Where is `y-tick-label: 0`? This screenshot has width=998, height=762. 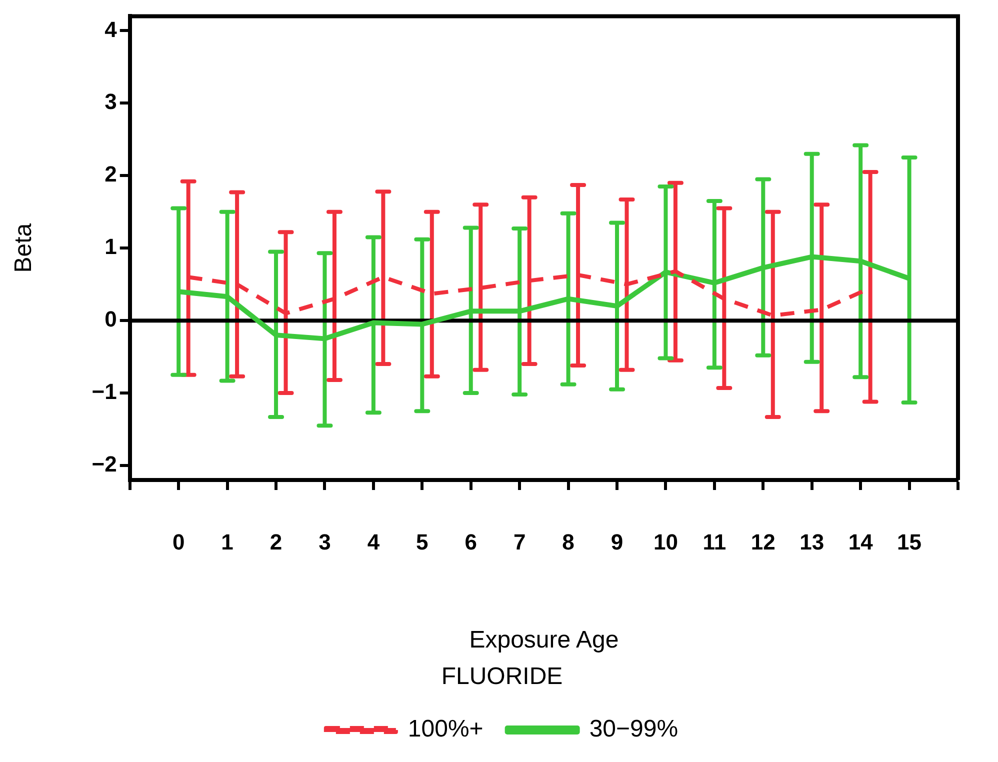
y-tick-label: 0 is located at coordinates (110, 319).